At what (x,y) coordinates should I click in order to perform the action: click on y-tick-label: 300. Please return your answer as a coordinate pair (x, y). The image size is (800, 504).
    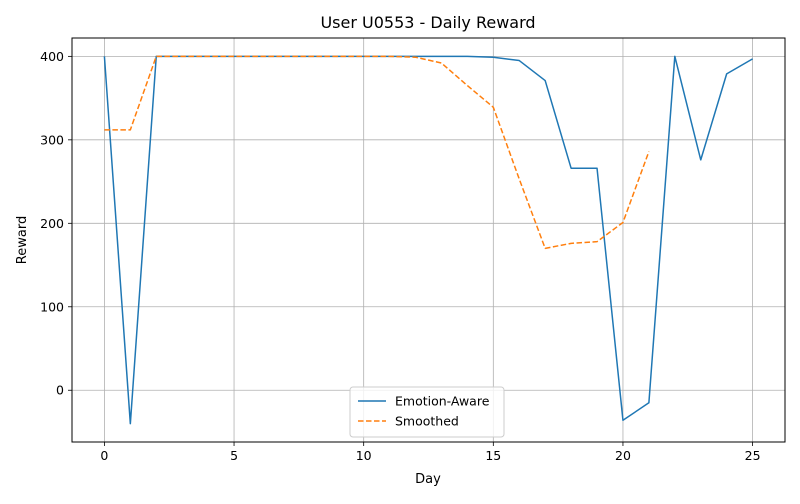
    Looking at the image, I should click on (52, 139).